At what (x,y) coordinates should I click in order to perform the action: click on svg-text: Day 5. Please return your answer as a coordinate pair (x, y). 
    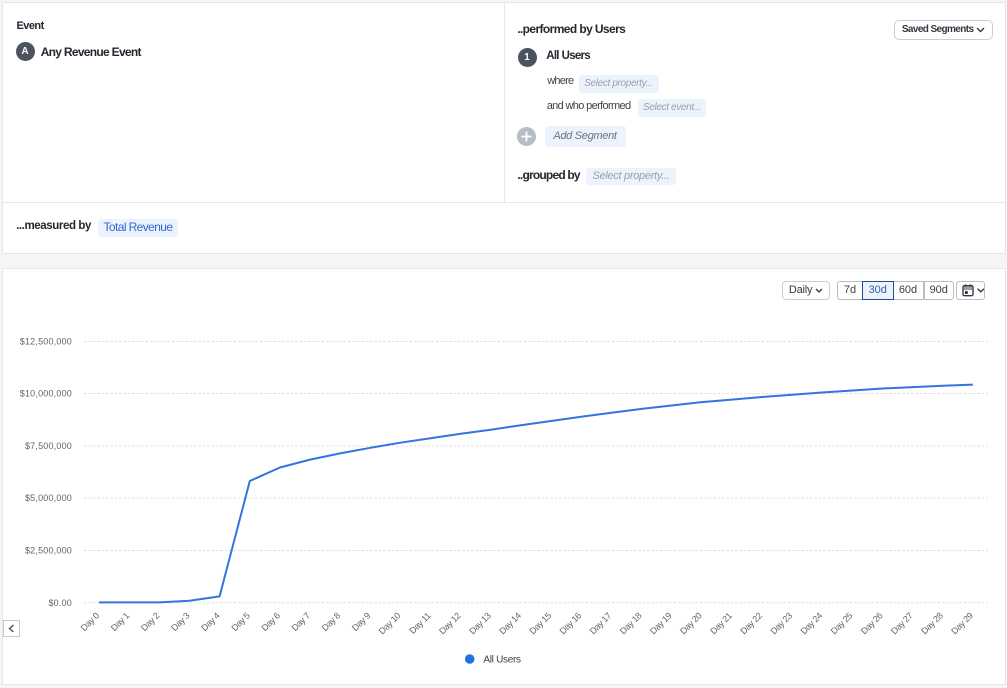
    Looking at the image, I should click on (240, 621).